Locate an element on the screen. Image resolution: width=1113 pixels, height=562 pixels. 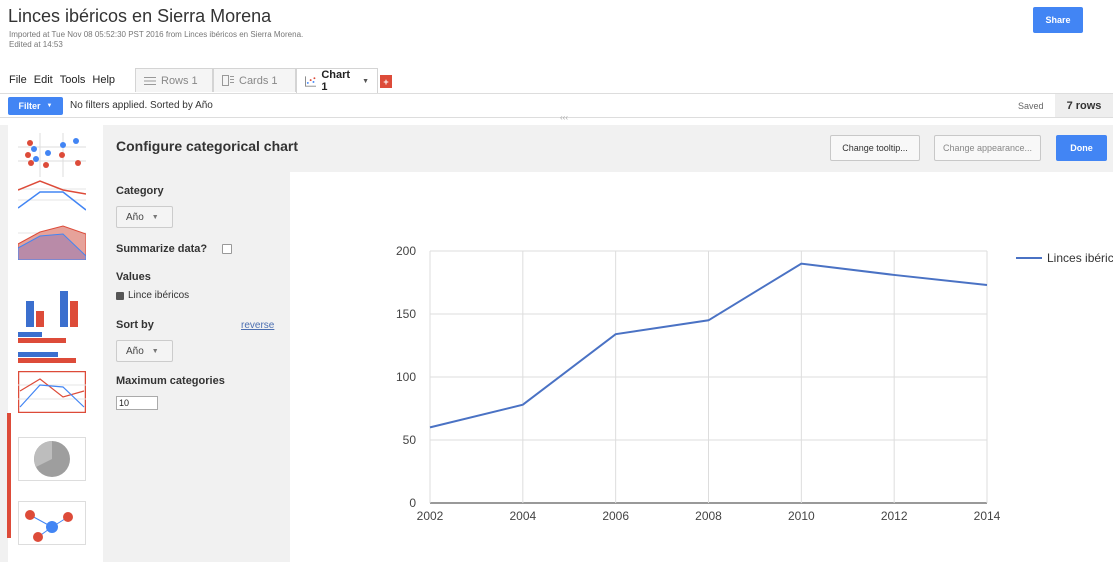
chart-icon is located at coordinates (311, 81).